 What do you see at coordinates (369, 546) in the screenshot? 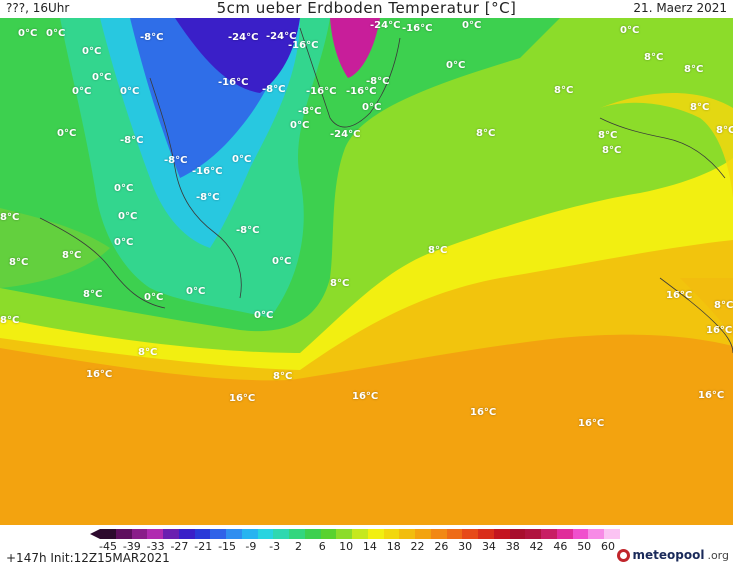
I see `colorbar-tick-label: 14` at bounding box center [369, 546].